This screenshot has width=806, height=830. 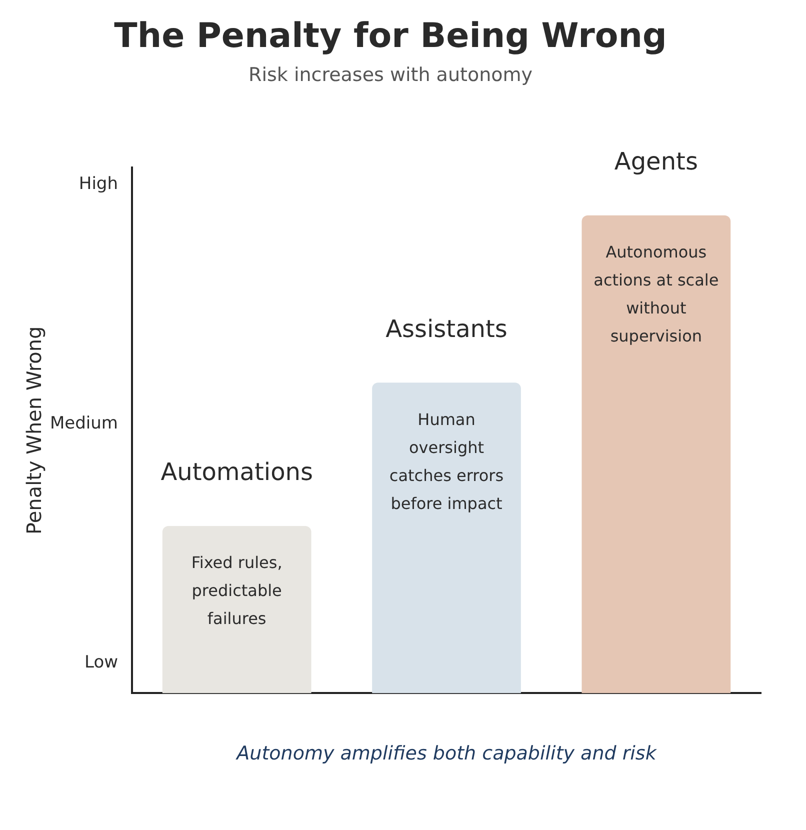 I want to click on annotation: Human oversight catches errors before impact, so click(x=446, y=461).